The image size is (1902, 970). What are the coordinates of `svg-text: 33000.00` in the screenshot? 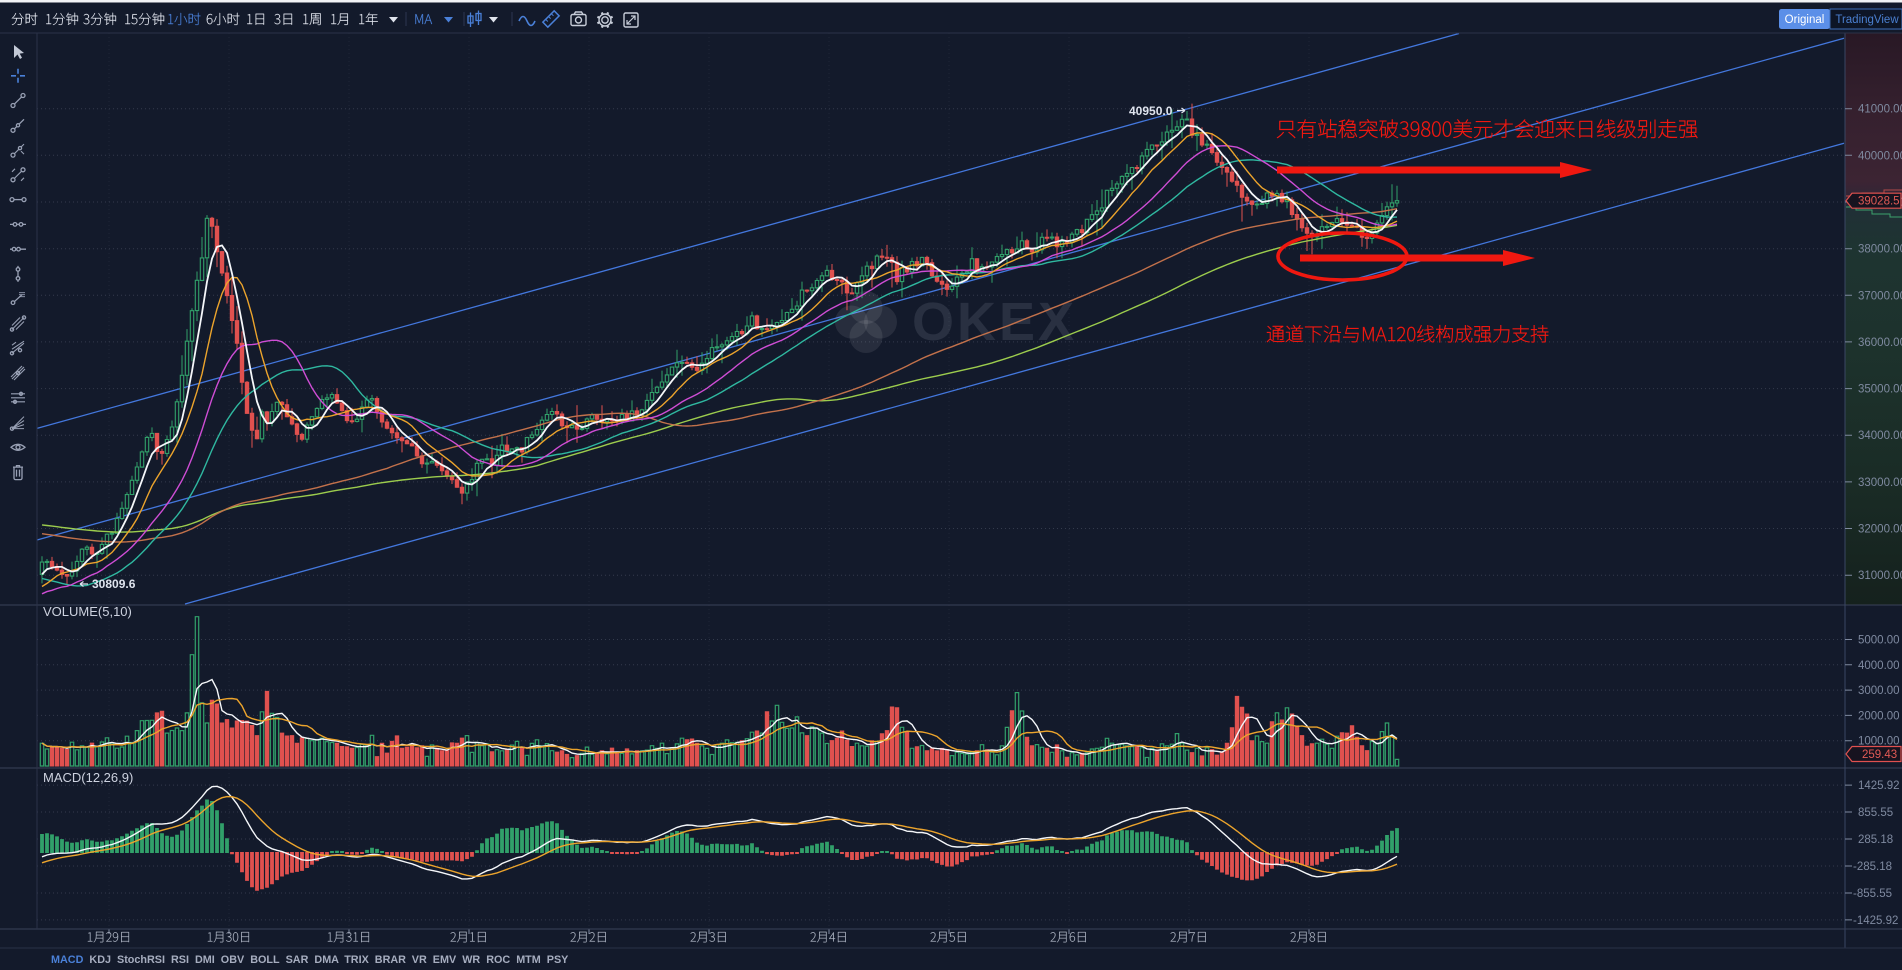 It's located at (1880, 483).